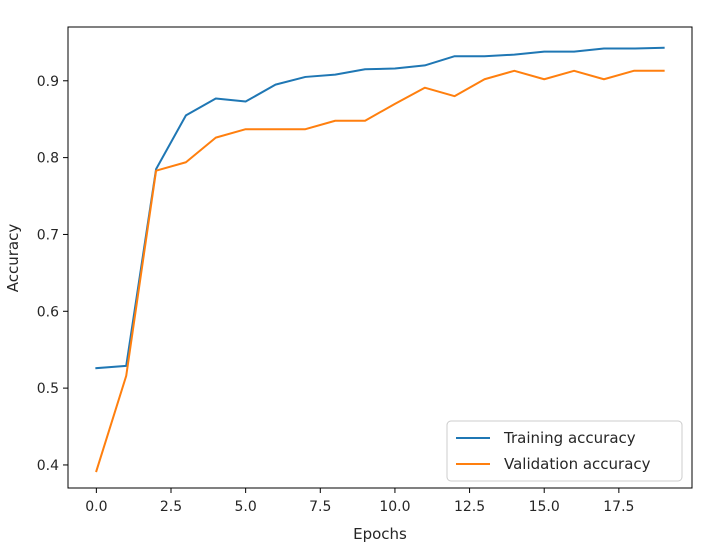 The width and height of the screenshot is (708, 545). I want to click on y-tick-label: 0.5, so click(48, 389).